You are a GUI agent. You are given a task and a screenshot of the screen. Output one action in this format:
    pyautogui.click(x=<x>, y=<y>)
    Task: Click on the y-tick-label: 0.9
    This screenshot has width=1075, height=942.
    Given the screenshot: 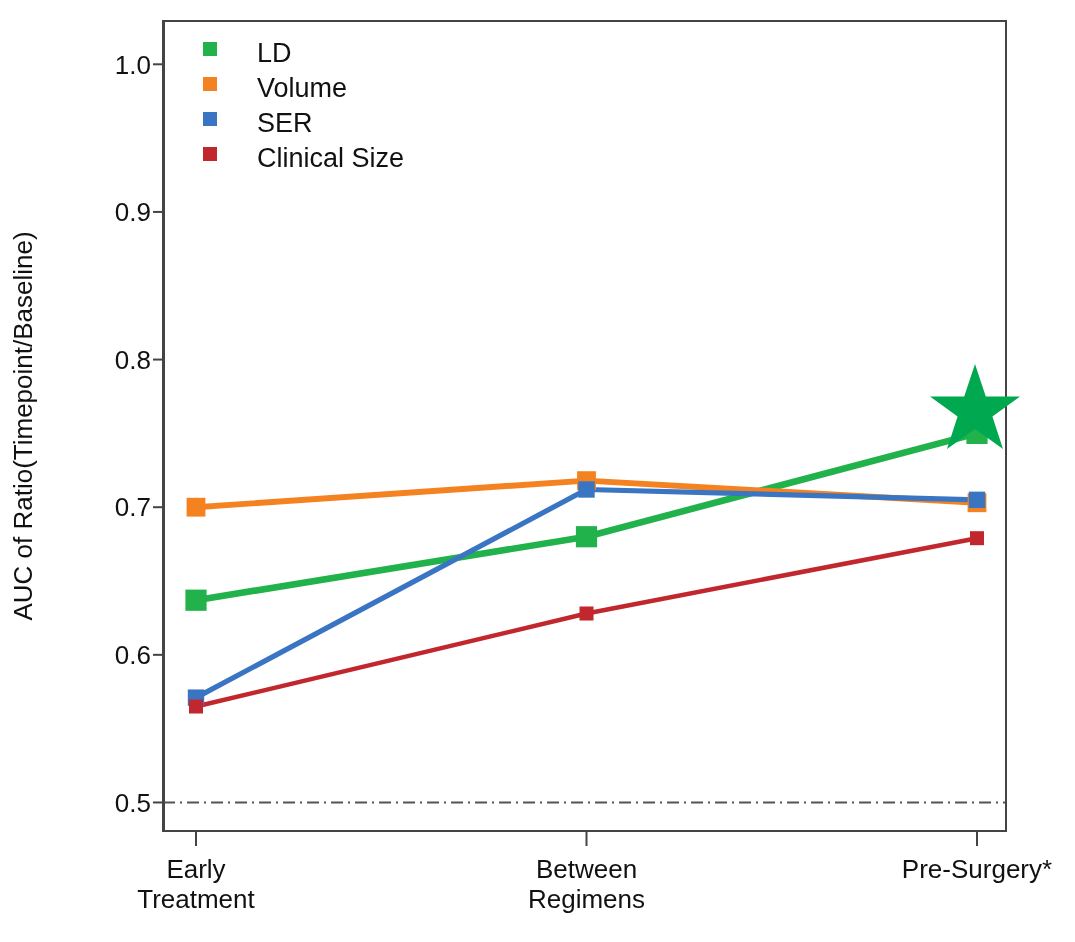 What is the action you would take?
    pyautogui.click(x=132, y=212)
    